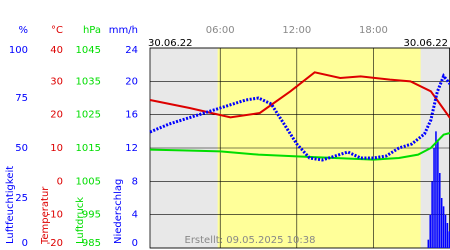 The width and height of the screenshot is (450, 250). I want to click on y-tick-label: 24, so click(131, 50).